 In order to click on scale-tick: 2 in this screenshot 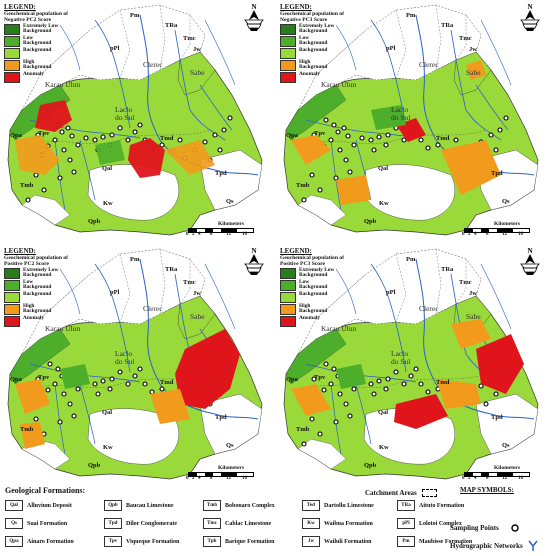, I will do `click(469, 234)`.